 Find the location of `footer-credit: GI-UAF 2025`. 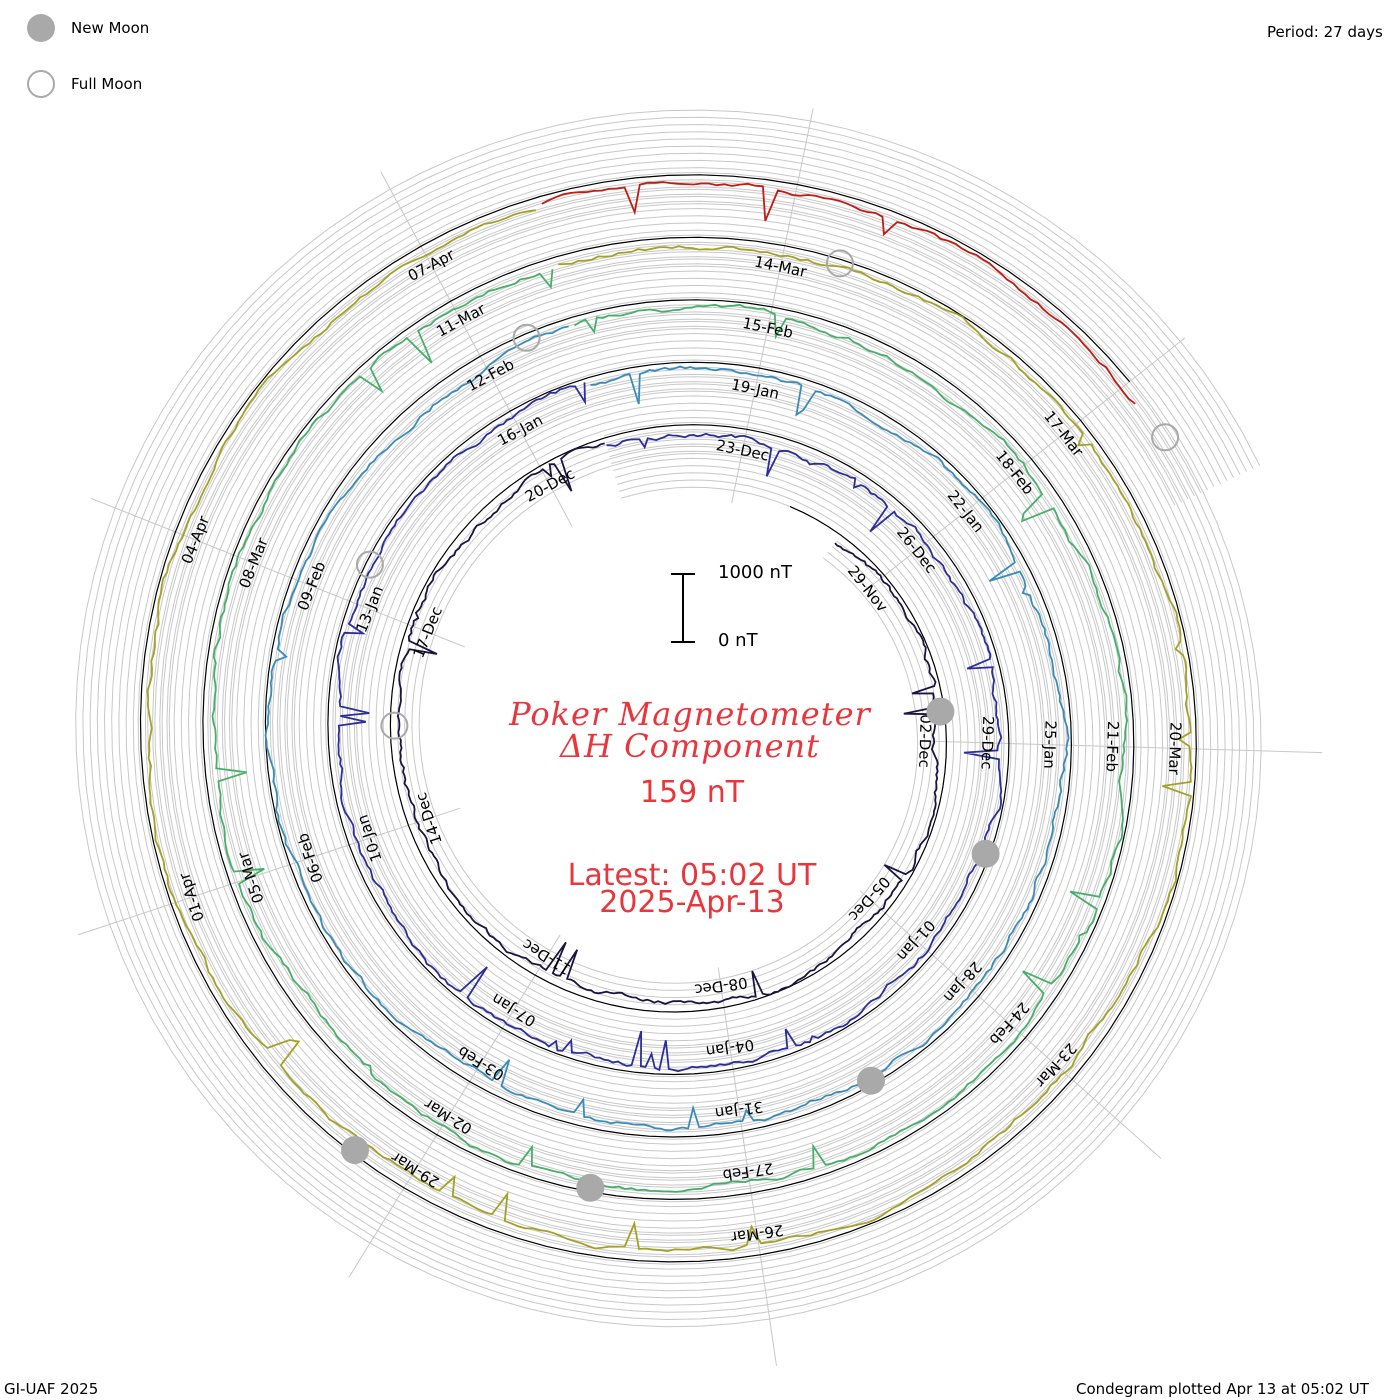

footer-credit: GI-UAF 2025 is located at coordinates (51, 1389).